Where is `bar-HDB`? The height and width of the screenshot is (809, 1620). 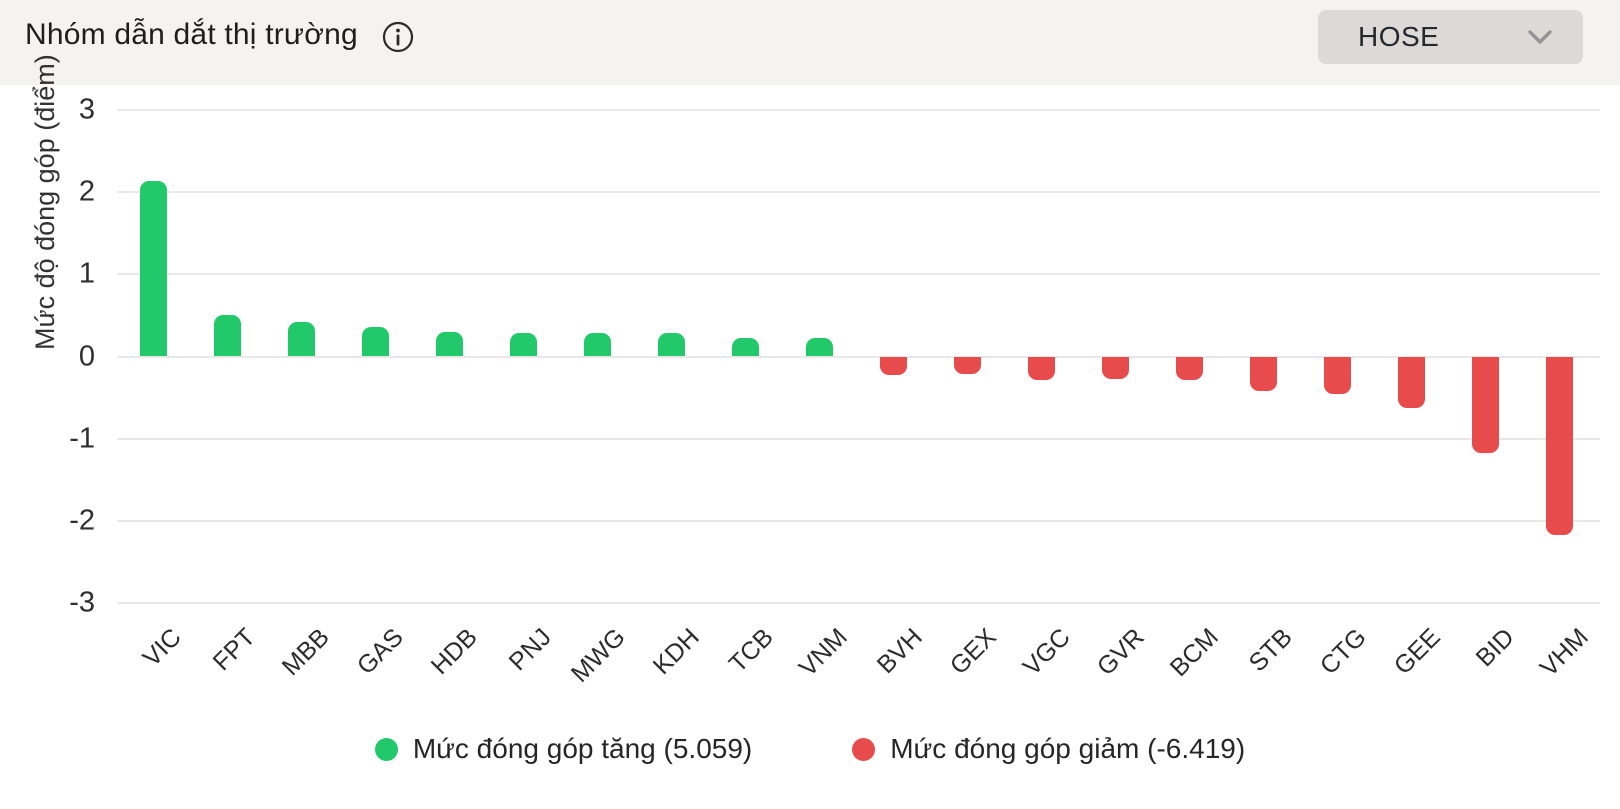
bar-HDB is located at coordinates (449, 344).